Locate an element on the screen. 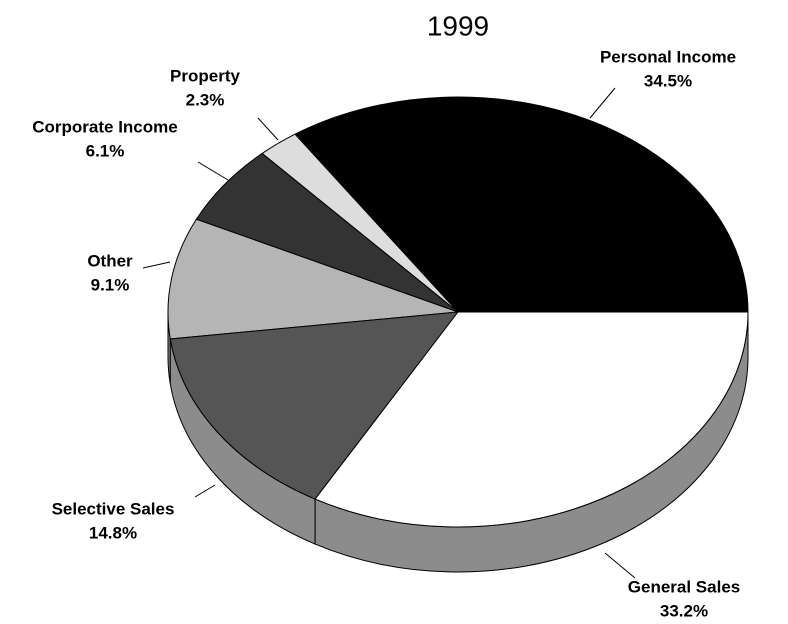  slice-label: Other is located at coordinates (110, 260).